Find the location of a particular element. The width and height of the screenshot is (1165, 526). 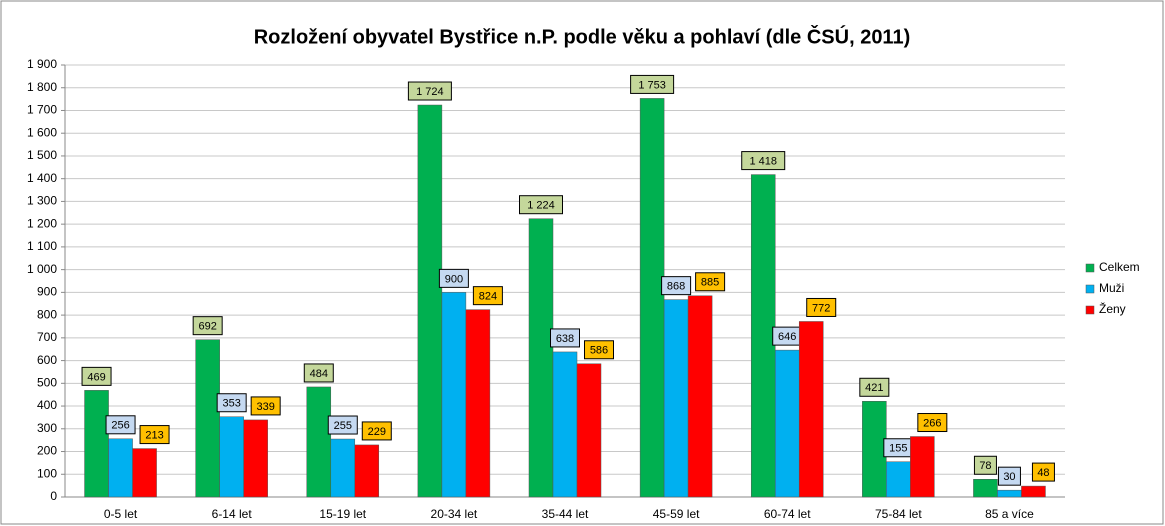

x-tick-label: 85 a více is located at coordinates (1009, 514).